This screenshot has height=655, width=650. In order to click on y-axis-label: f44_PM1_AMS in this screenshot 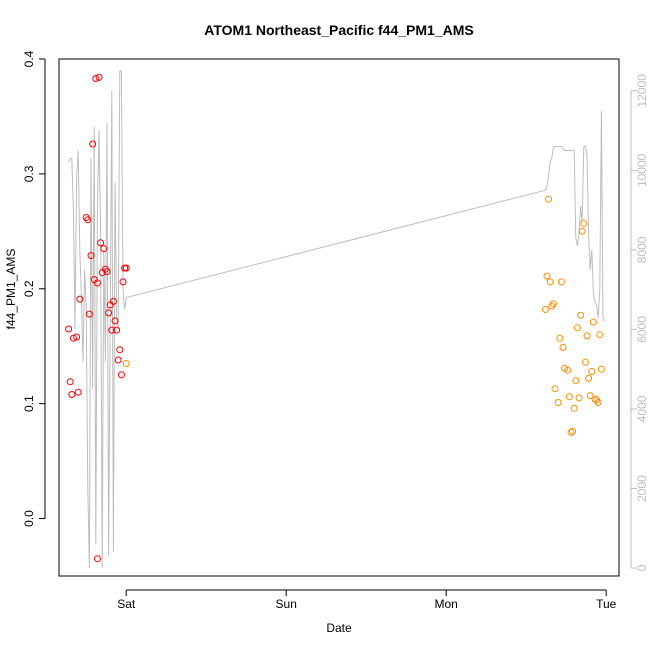, I will do `click(11, 289)`.